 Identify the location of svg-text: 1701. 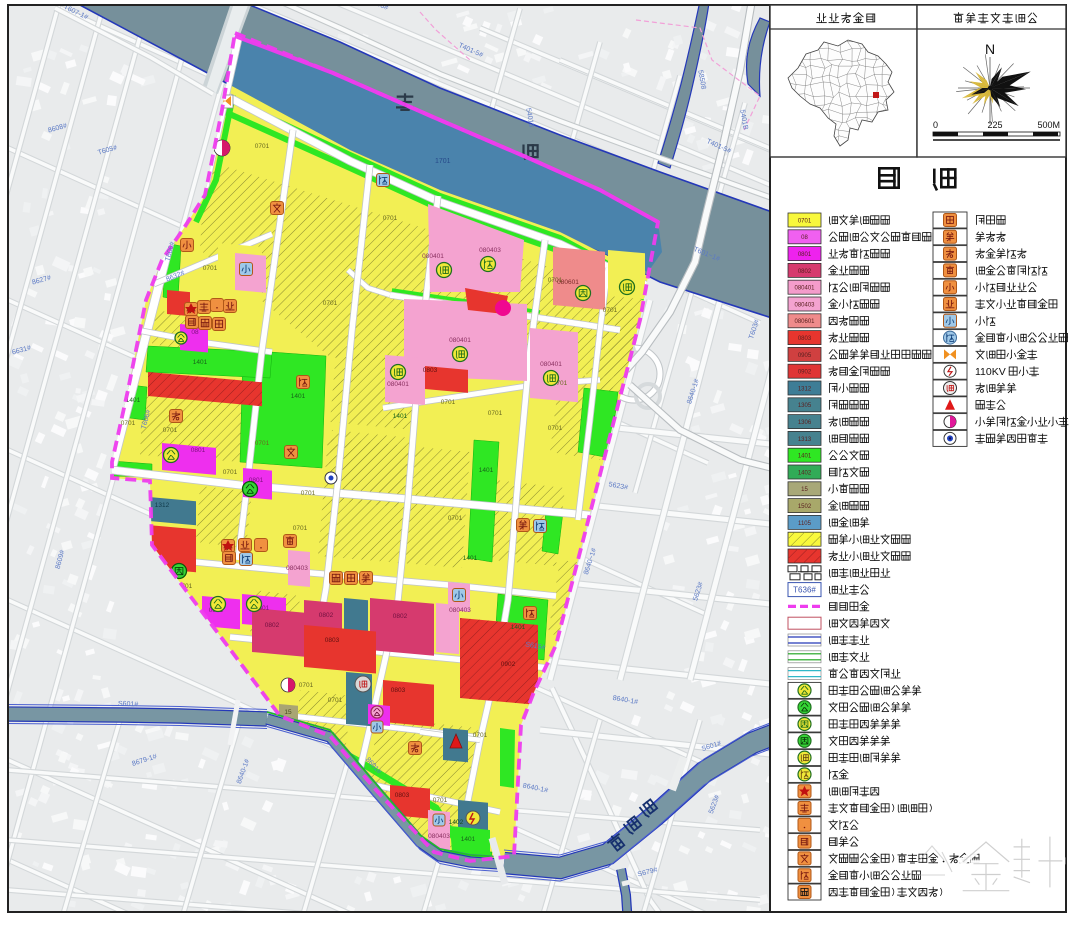
(443, 161).